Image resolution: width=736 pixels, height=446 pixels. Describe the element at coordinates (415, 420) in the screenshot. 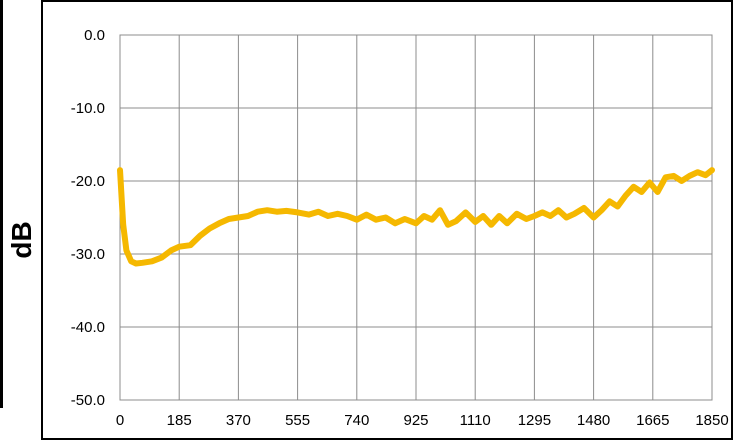

I see `x-tick-label: 925` at that location.